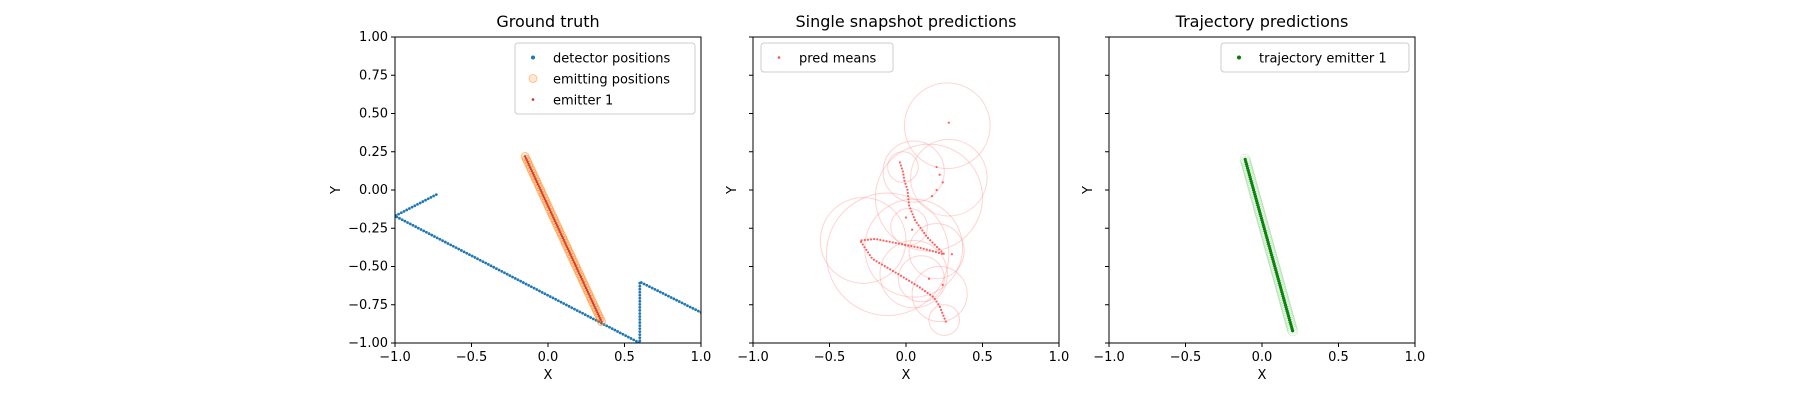  Describe the element at coordinates (1262, 21) in the screenshot. I see `chart-title: Trajectory predictions` at that location.